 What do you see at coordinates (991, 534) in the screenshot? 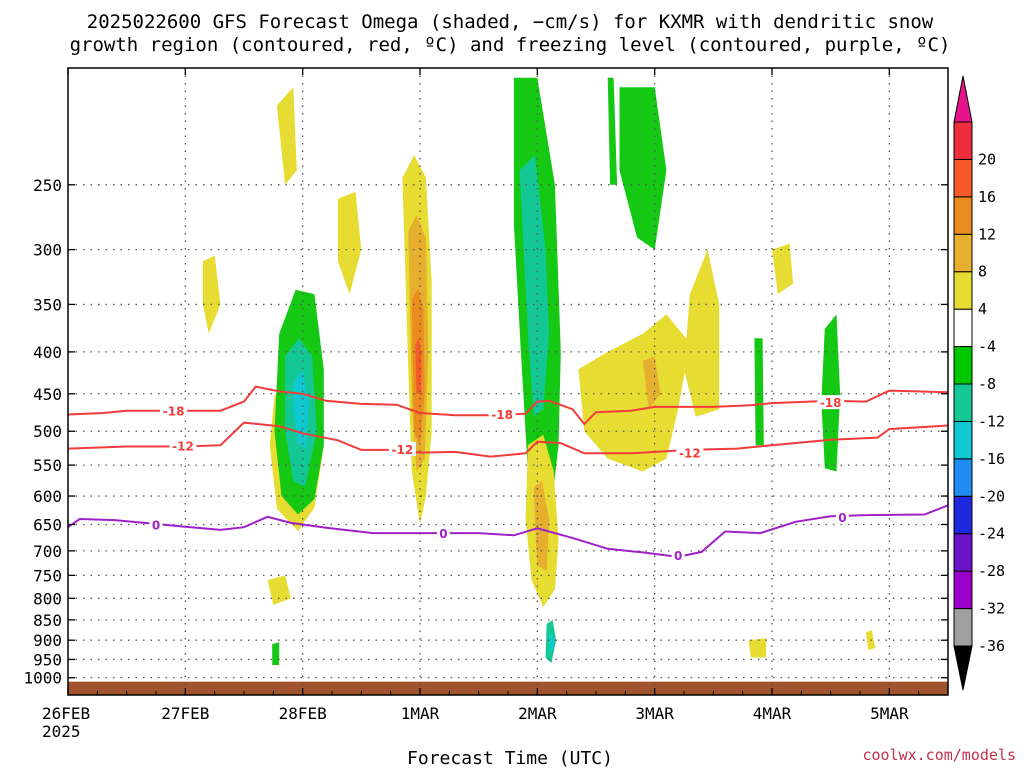
I see `colorbar-tick-label: -24` at bounding box center [991, 534].